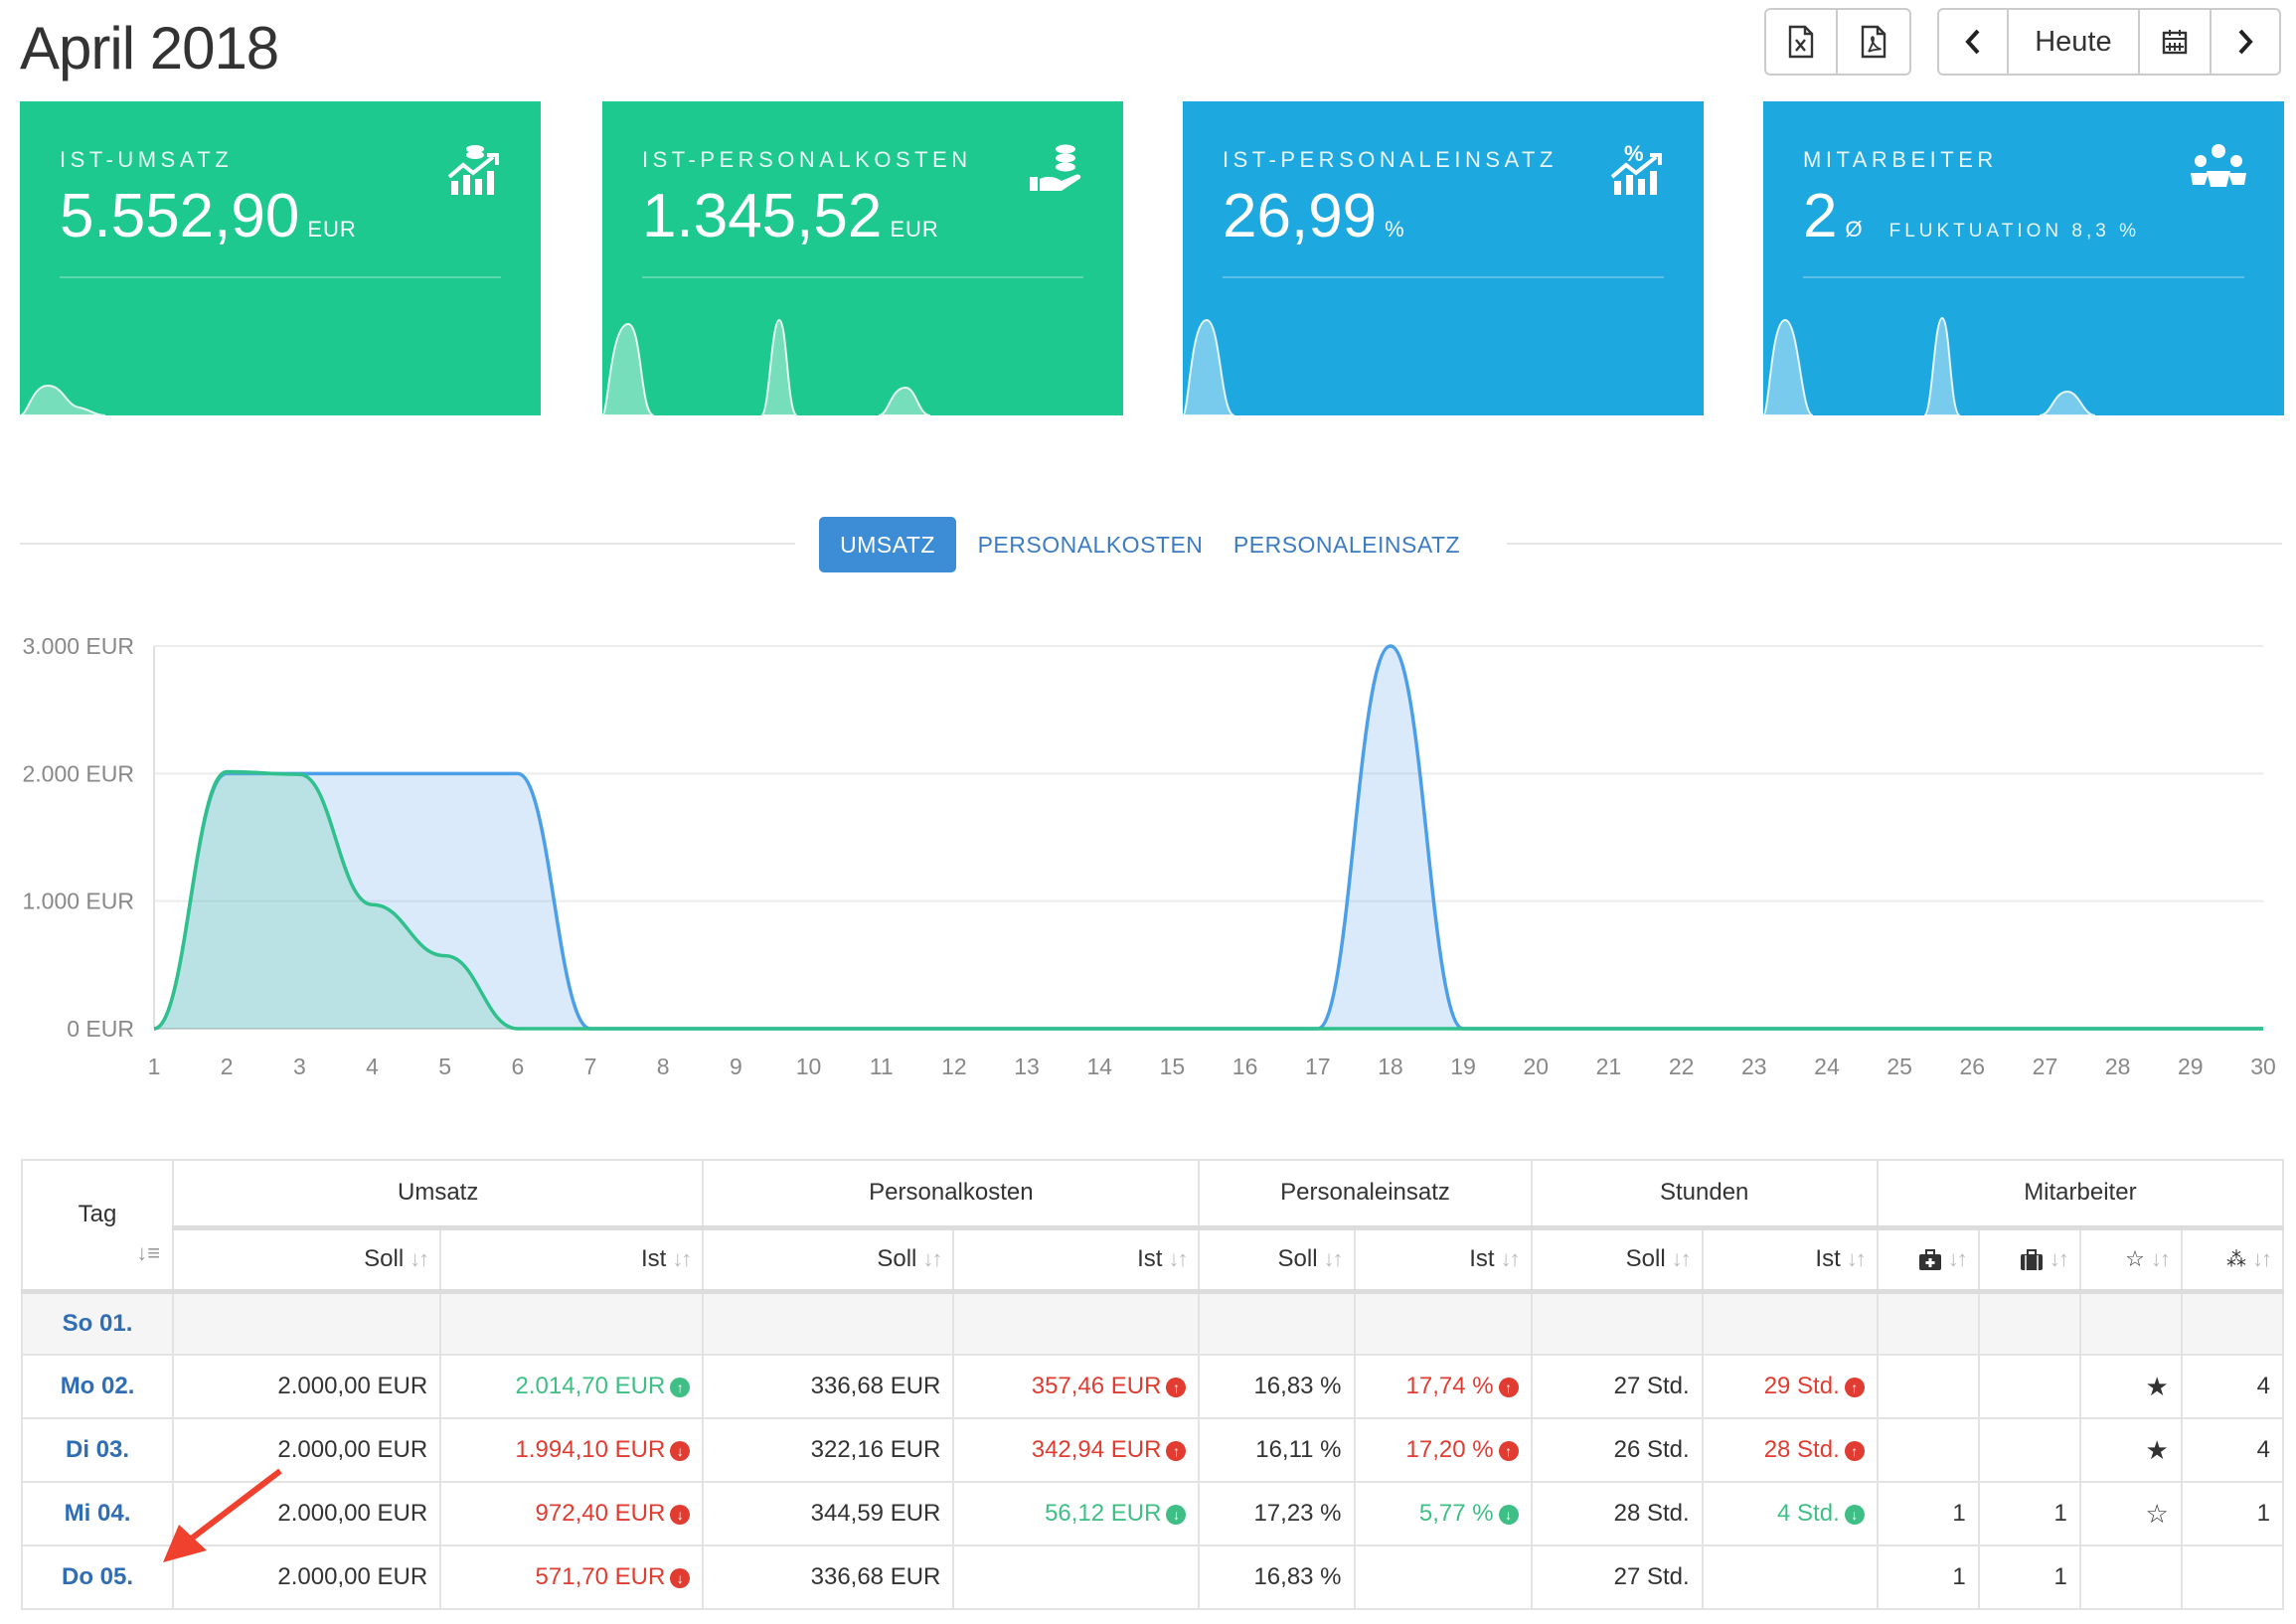  Describe the element at coordinates (600, 1576) in the screenshot. I see `cell-value: 571,70 EUR` at that location.